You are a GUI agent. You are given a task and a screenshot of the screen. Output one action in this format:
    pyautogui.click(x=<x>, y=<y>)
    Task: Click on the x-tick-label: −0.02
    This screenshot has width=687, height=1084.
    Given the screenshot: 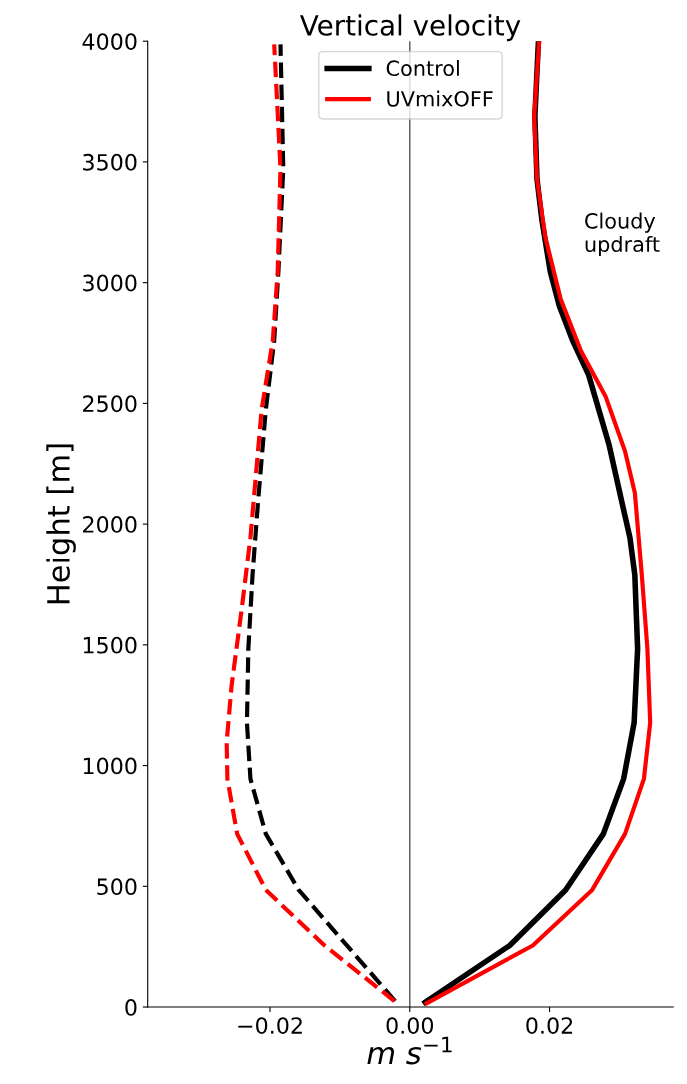 What is the action you would take?
    pyautogui.click(x=270, y=1025)
    